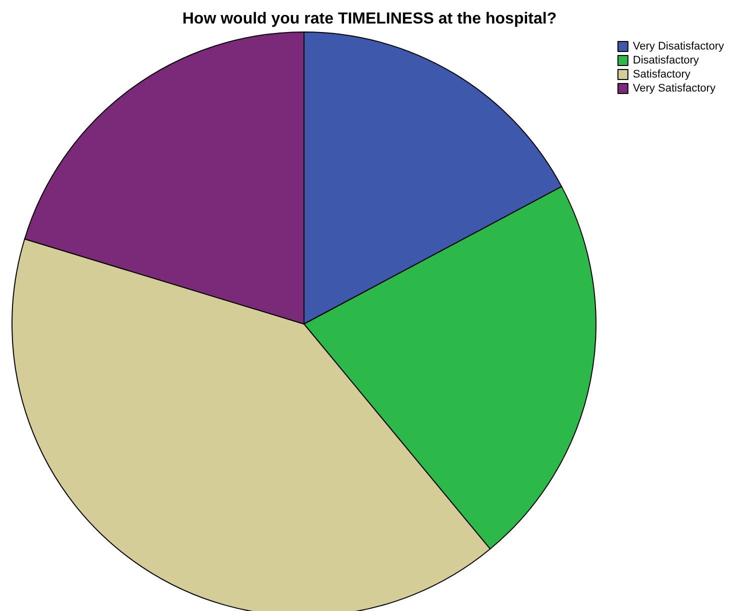 This screenshot has width=739, height=611. Describe the element at coordinates (674, 88) in the screenshot. I see `legend-label: Very Satisfactory` at that location.